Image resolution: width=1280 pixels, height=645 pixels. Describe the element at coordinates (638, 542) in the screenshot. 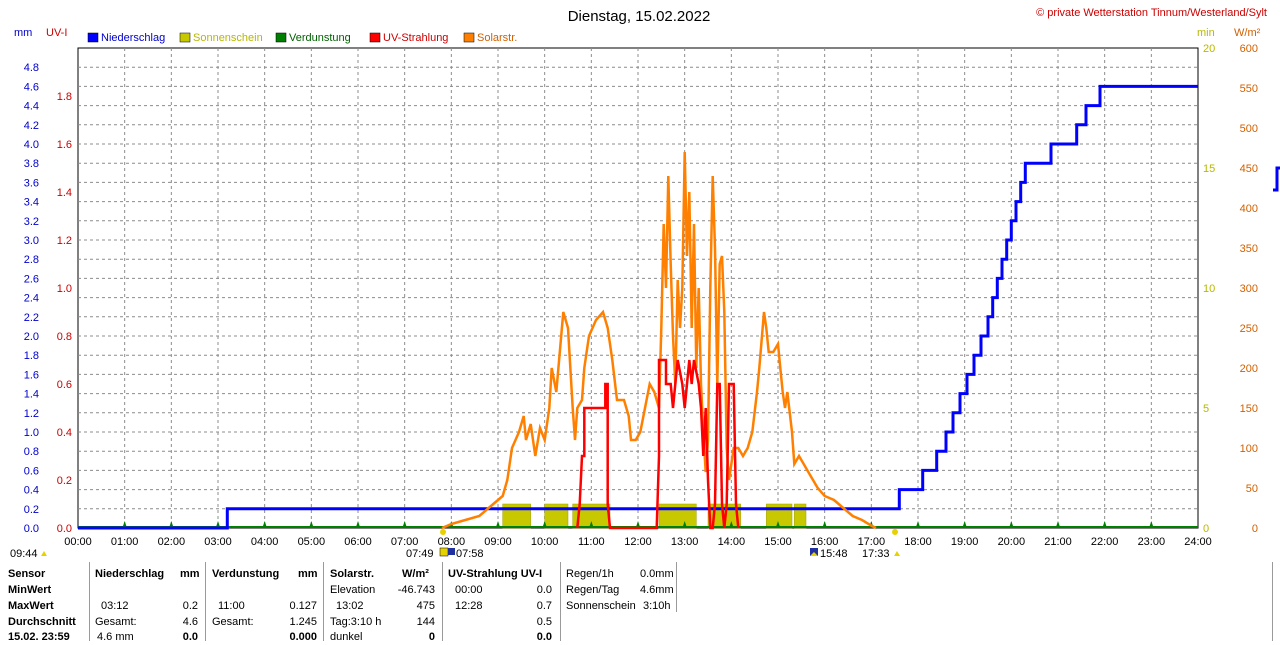

I see `x-tick-label: 12:00` at that location.